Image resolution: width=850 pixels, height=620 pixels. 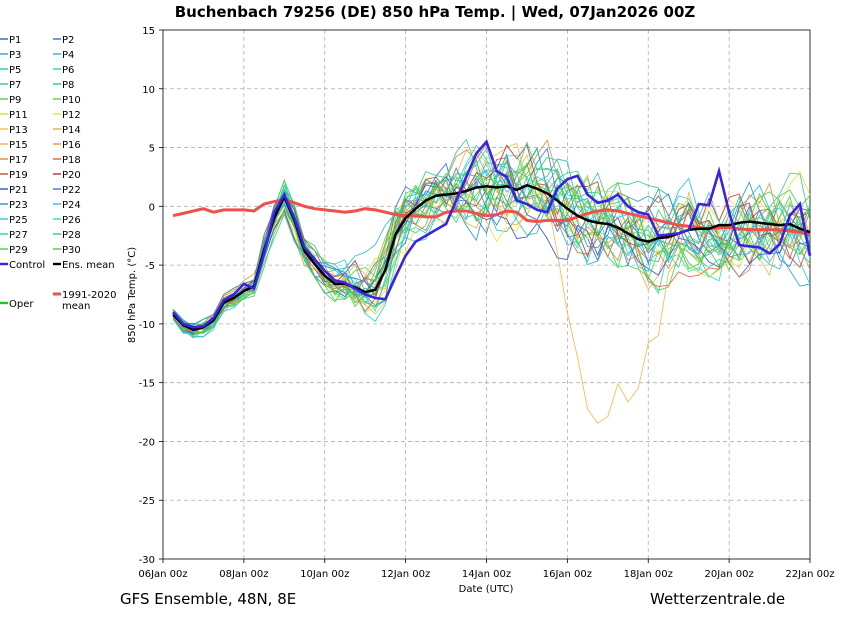 I want to click on y-tick-label: -15, so click(x=147, y=384).